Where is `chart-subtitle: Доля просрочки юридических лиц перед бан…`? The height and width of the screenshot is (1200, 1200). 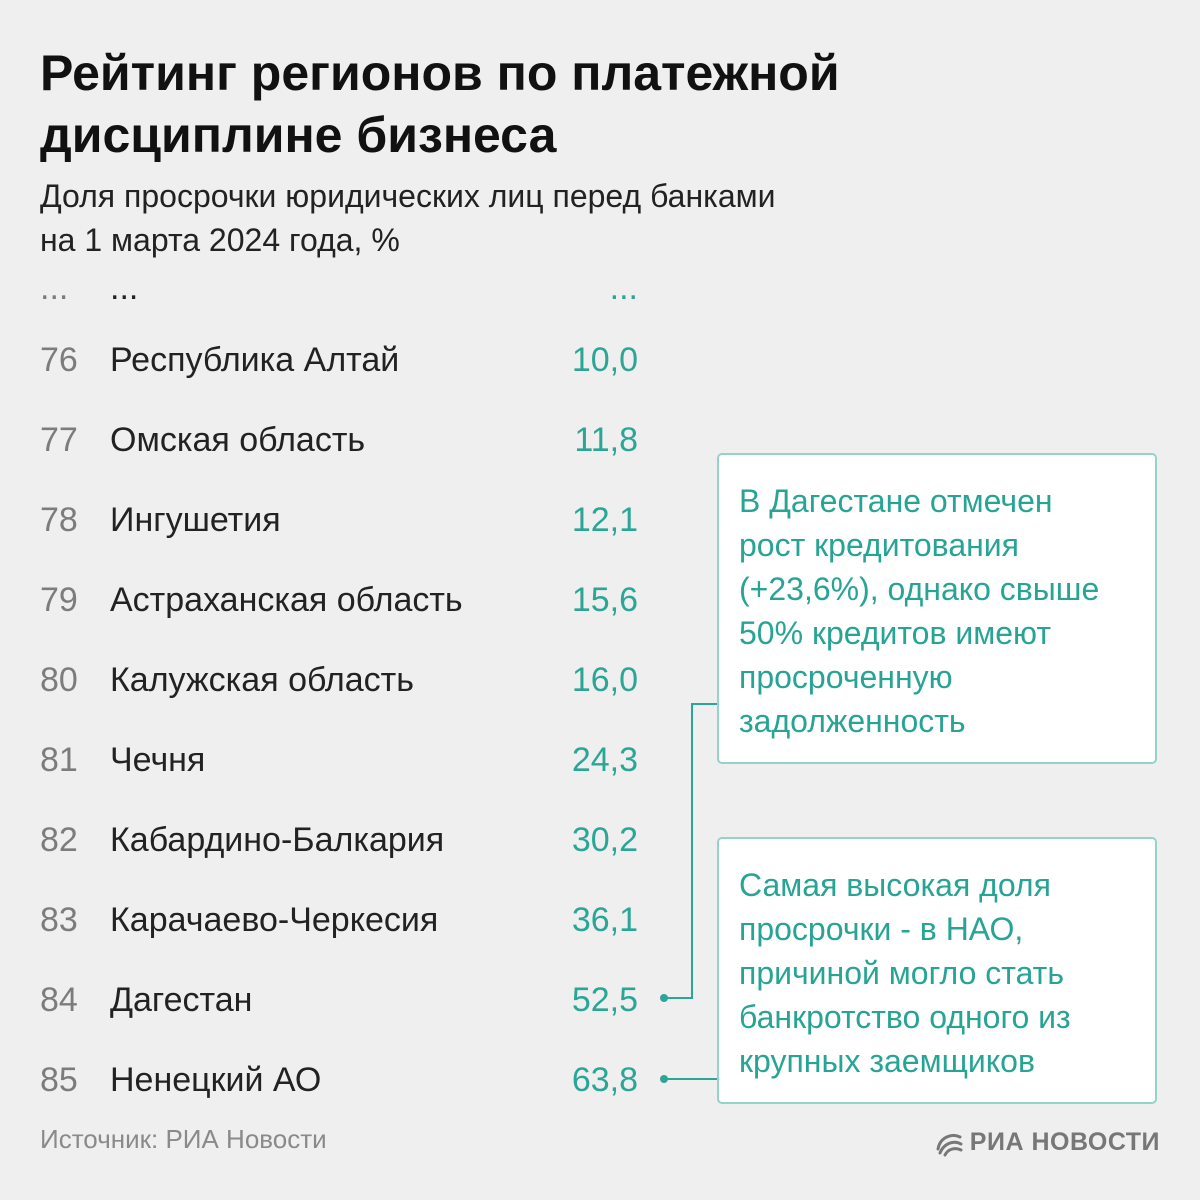
chart-subtitle: Доля просрочки юридических лиц перед бан… is located at coordinates (490, 218).